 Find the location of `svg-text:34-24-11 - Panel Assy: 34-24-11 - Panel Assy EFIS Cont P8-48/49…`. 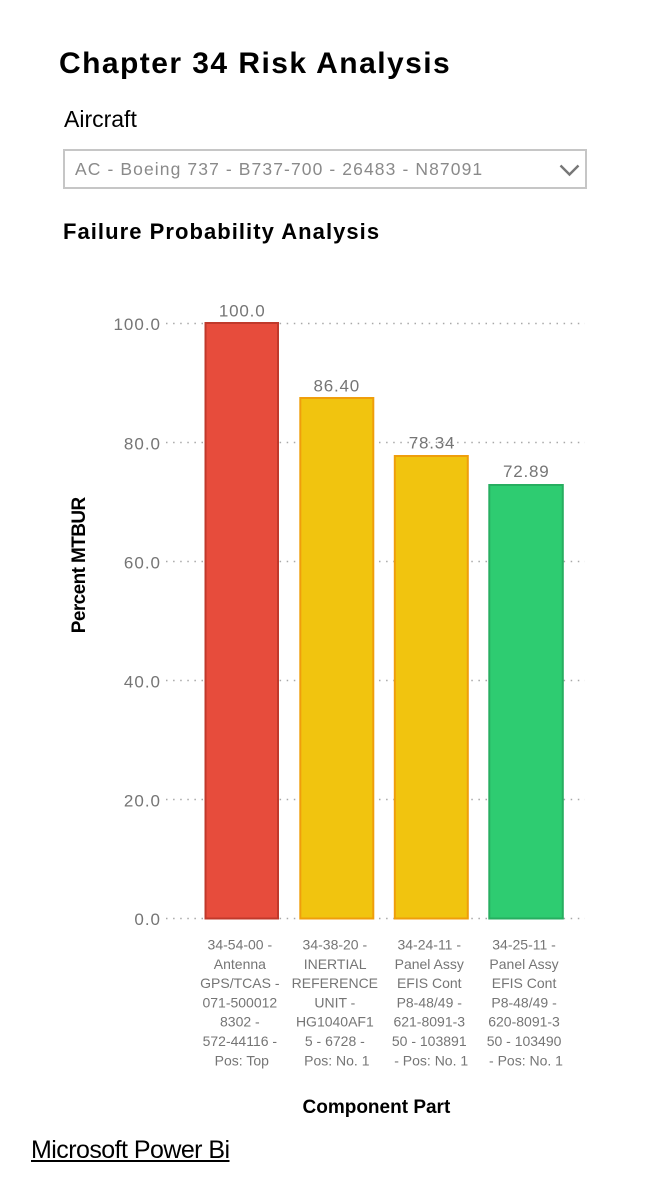

svg-text:34-24-11 - Panel Assy: 34-24-11 - Panel Assy EFIS Cont P8-48/49… is located at coordinates (431, 1003).